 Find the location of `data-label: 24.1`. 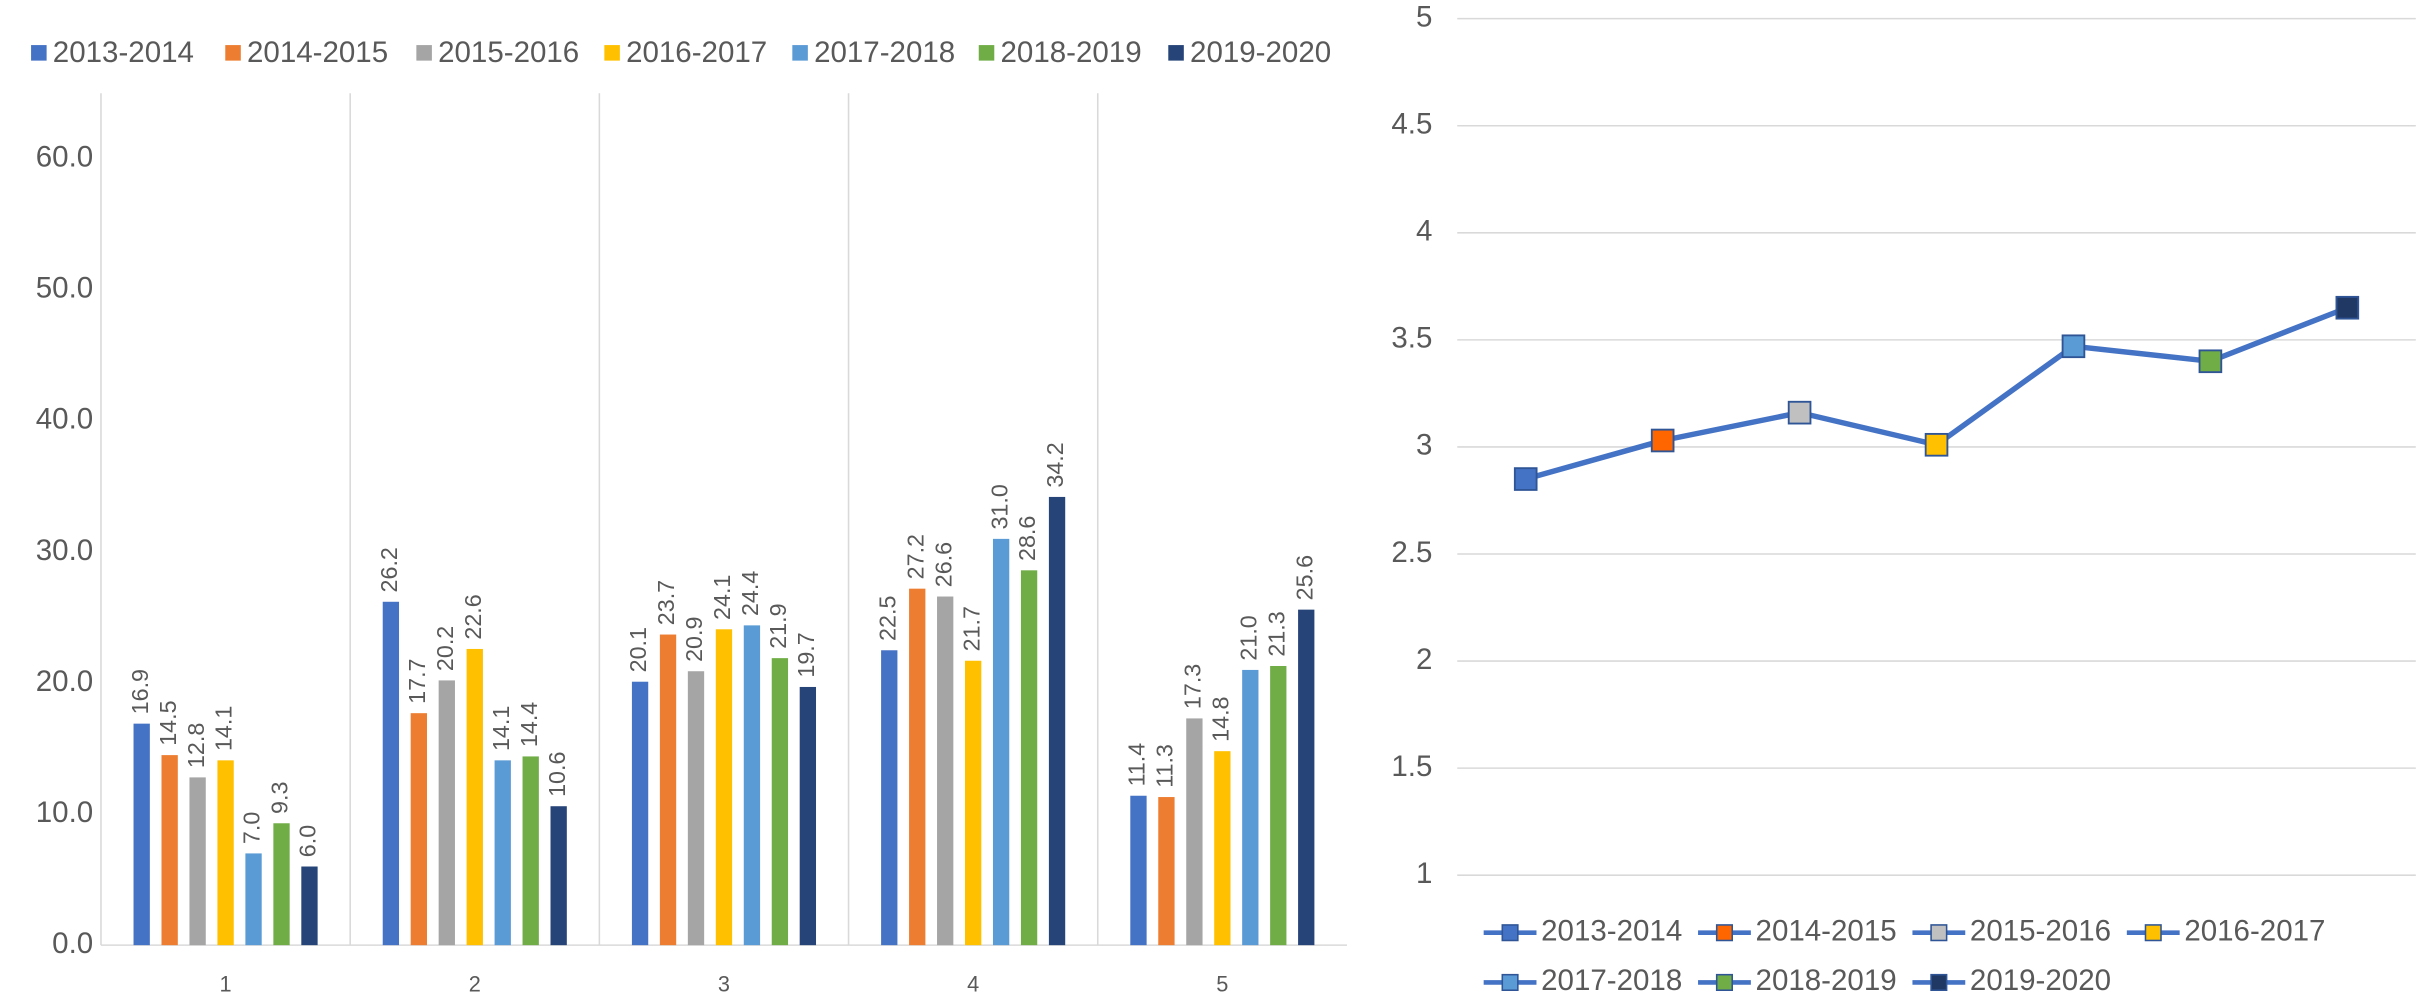

data-label: 24.1 is located at coordinates (722, 597).